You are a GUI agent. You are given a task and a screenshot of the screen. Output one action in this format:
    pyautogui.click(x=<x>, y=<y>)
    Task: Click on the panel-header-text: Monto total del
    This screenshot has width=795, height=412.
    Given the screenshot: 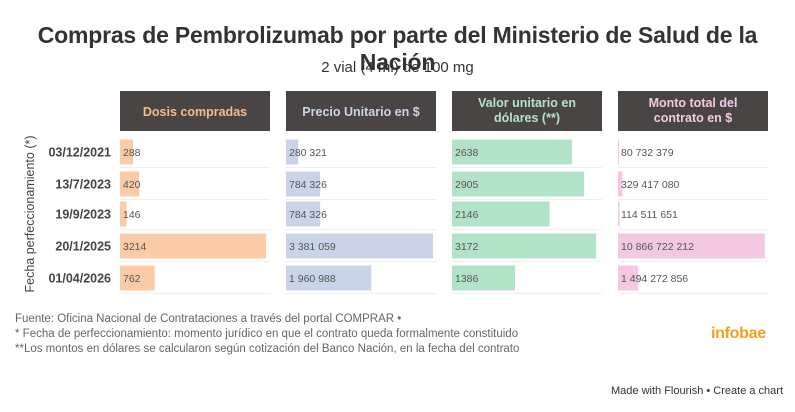 What is the action you would take?
    pyautogui.click(x=693, y=103)
    